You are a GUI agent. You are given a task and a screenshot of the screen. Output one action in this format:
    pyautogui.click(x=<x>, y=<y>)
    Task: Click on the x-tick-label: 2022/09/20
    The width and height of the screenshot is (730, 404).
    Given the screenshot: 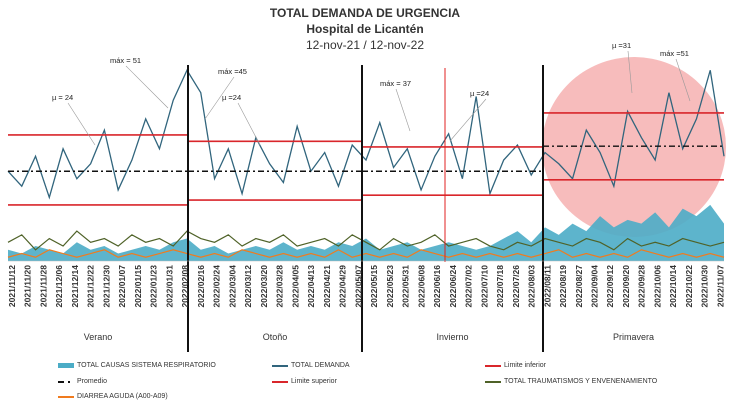 What is the action you would take?
    pyautogui.click(x=626, y=286)
    